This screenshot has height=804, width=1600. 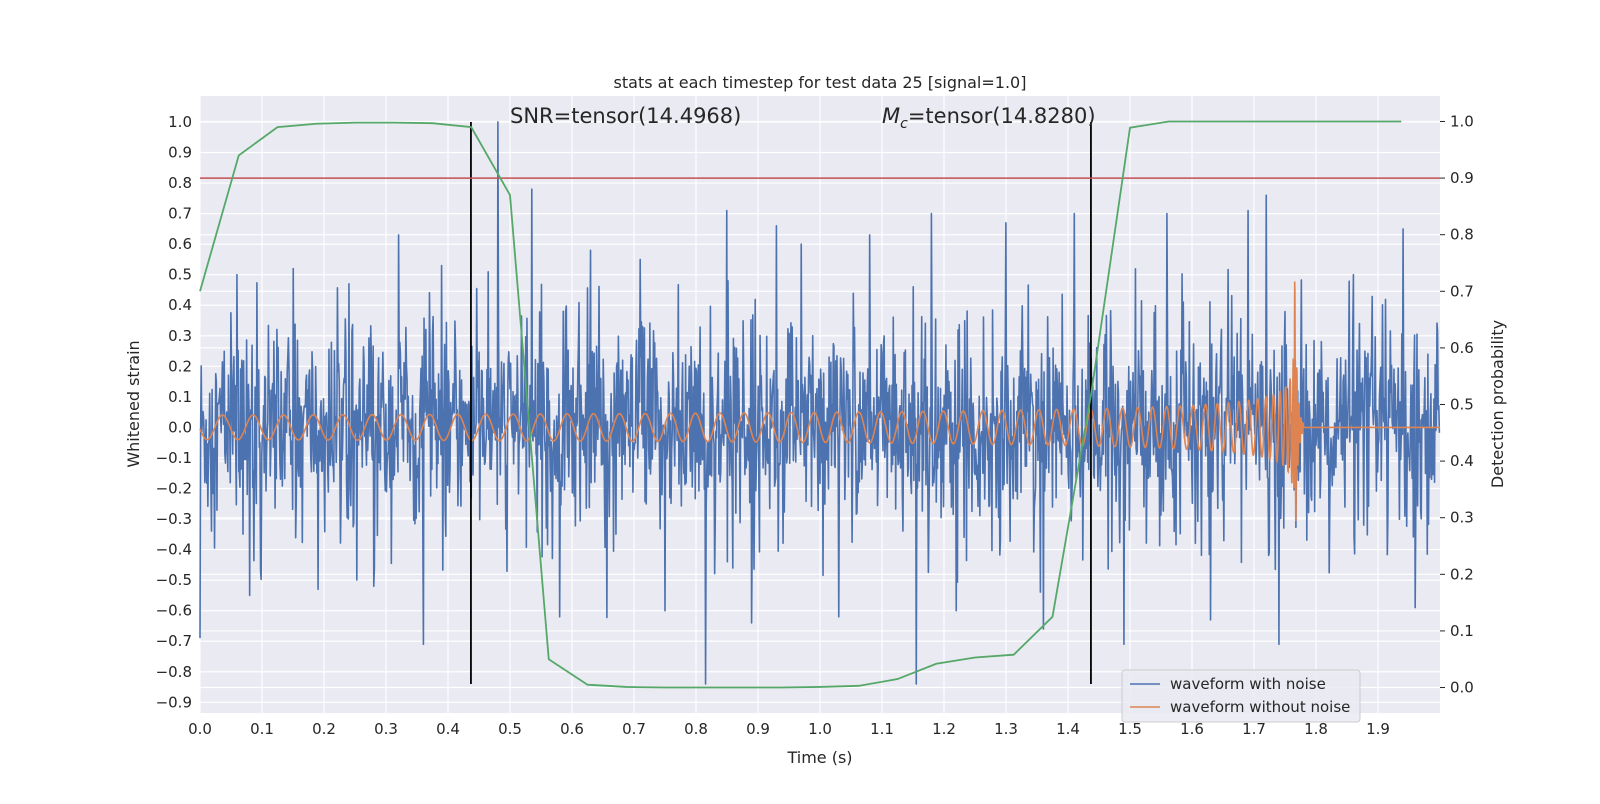 I want to click on y2-tick-label: 0.9, so click(x=1462, y=178).